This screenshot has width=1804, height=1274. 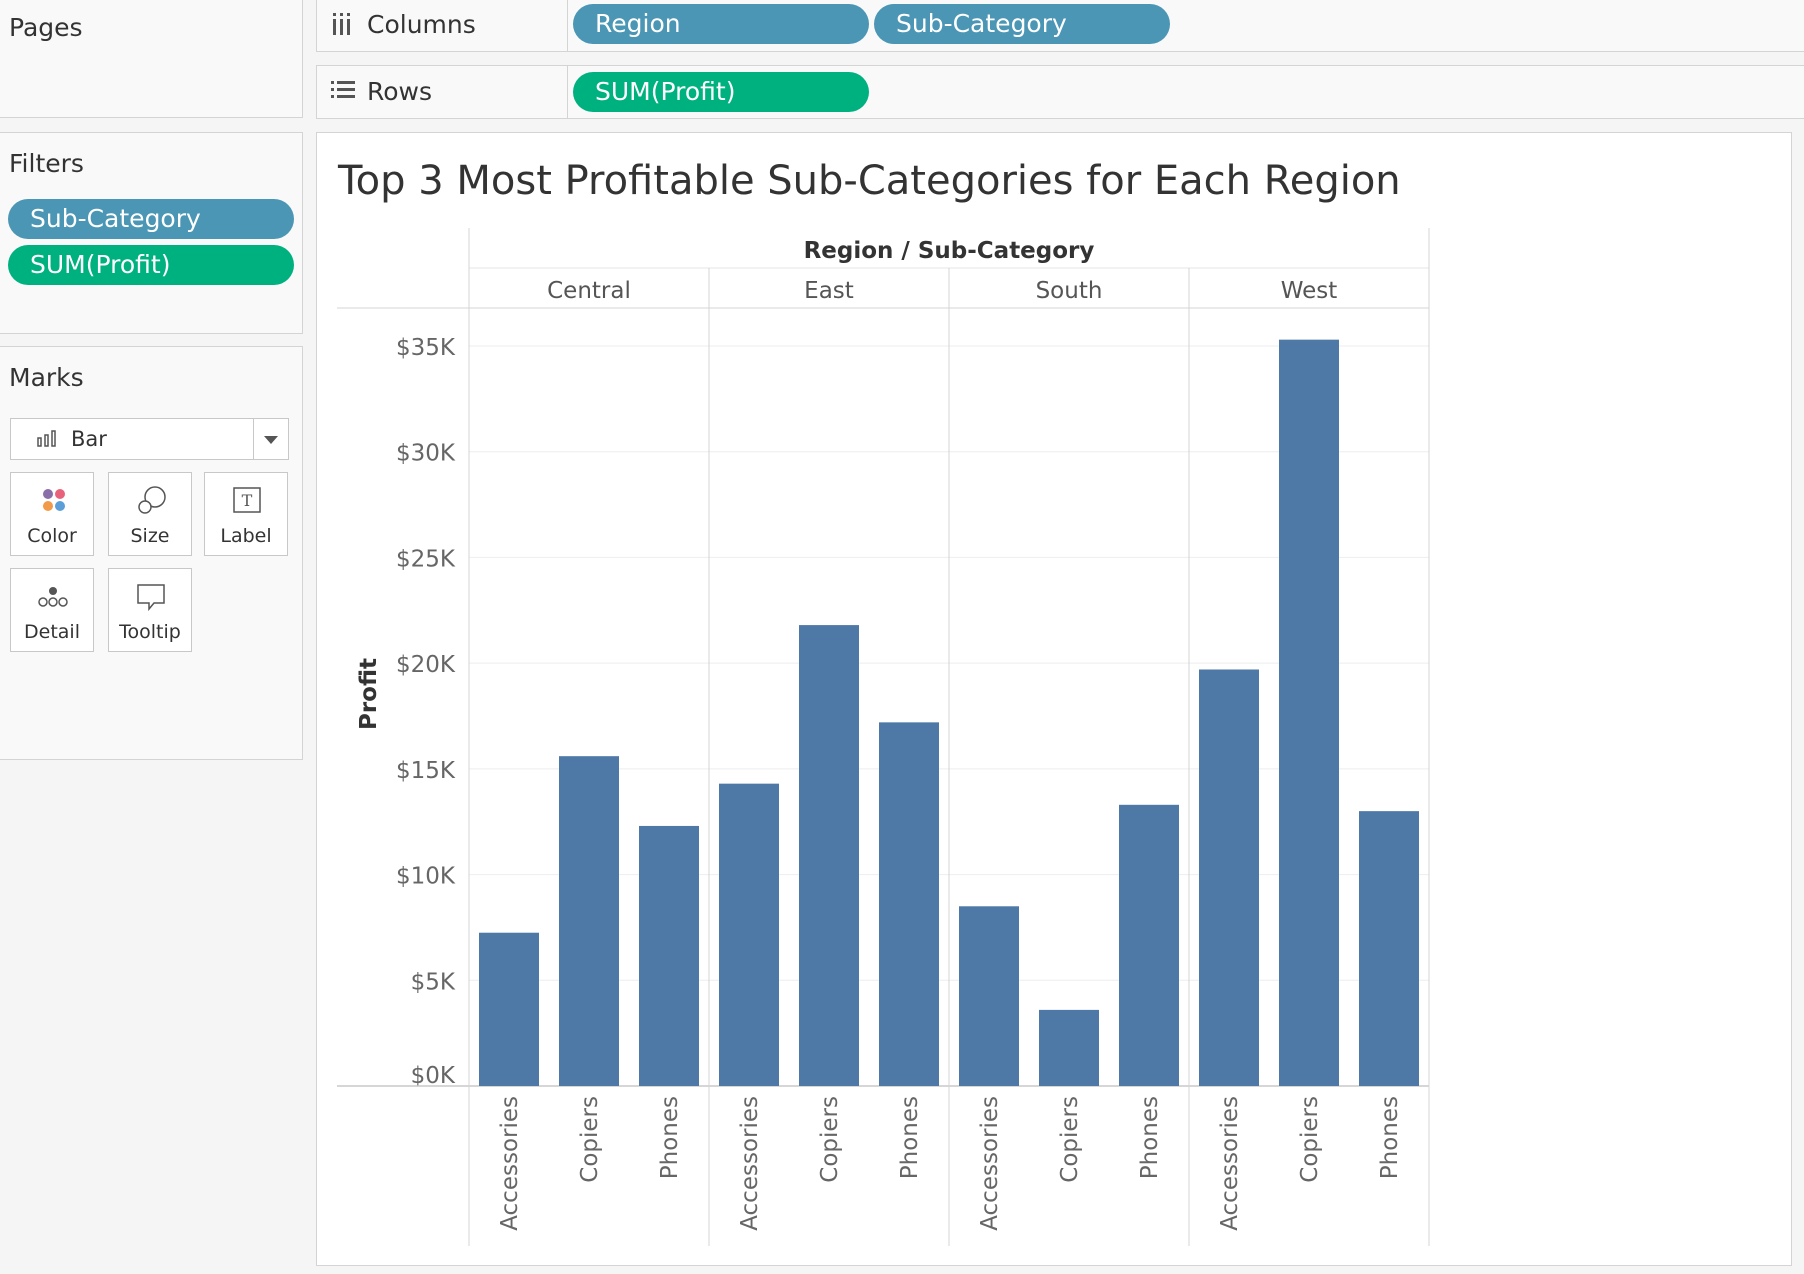 I want to click on tooltip-icon, so click(x=151, y=598).